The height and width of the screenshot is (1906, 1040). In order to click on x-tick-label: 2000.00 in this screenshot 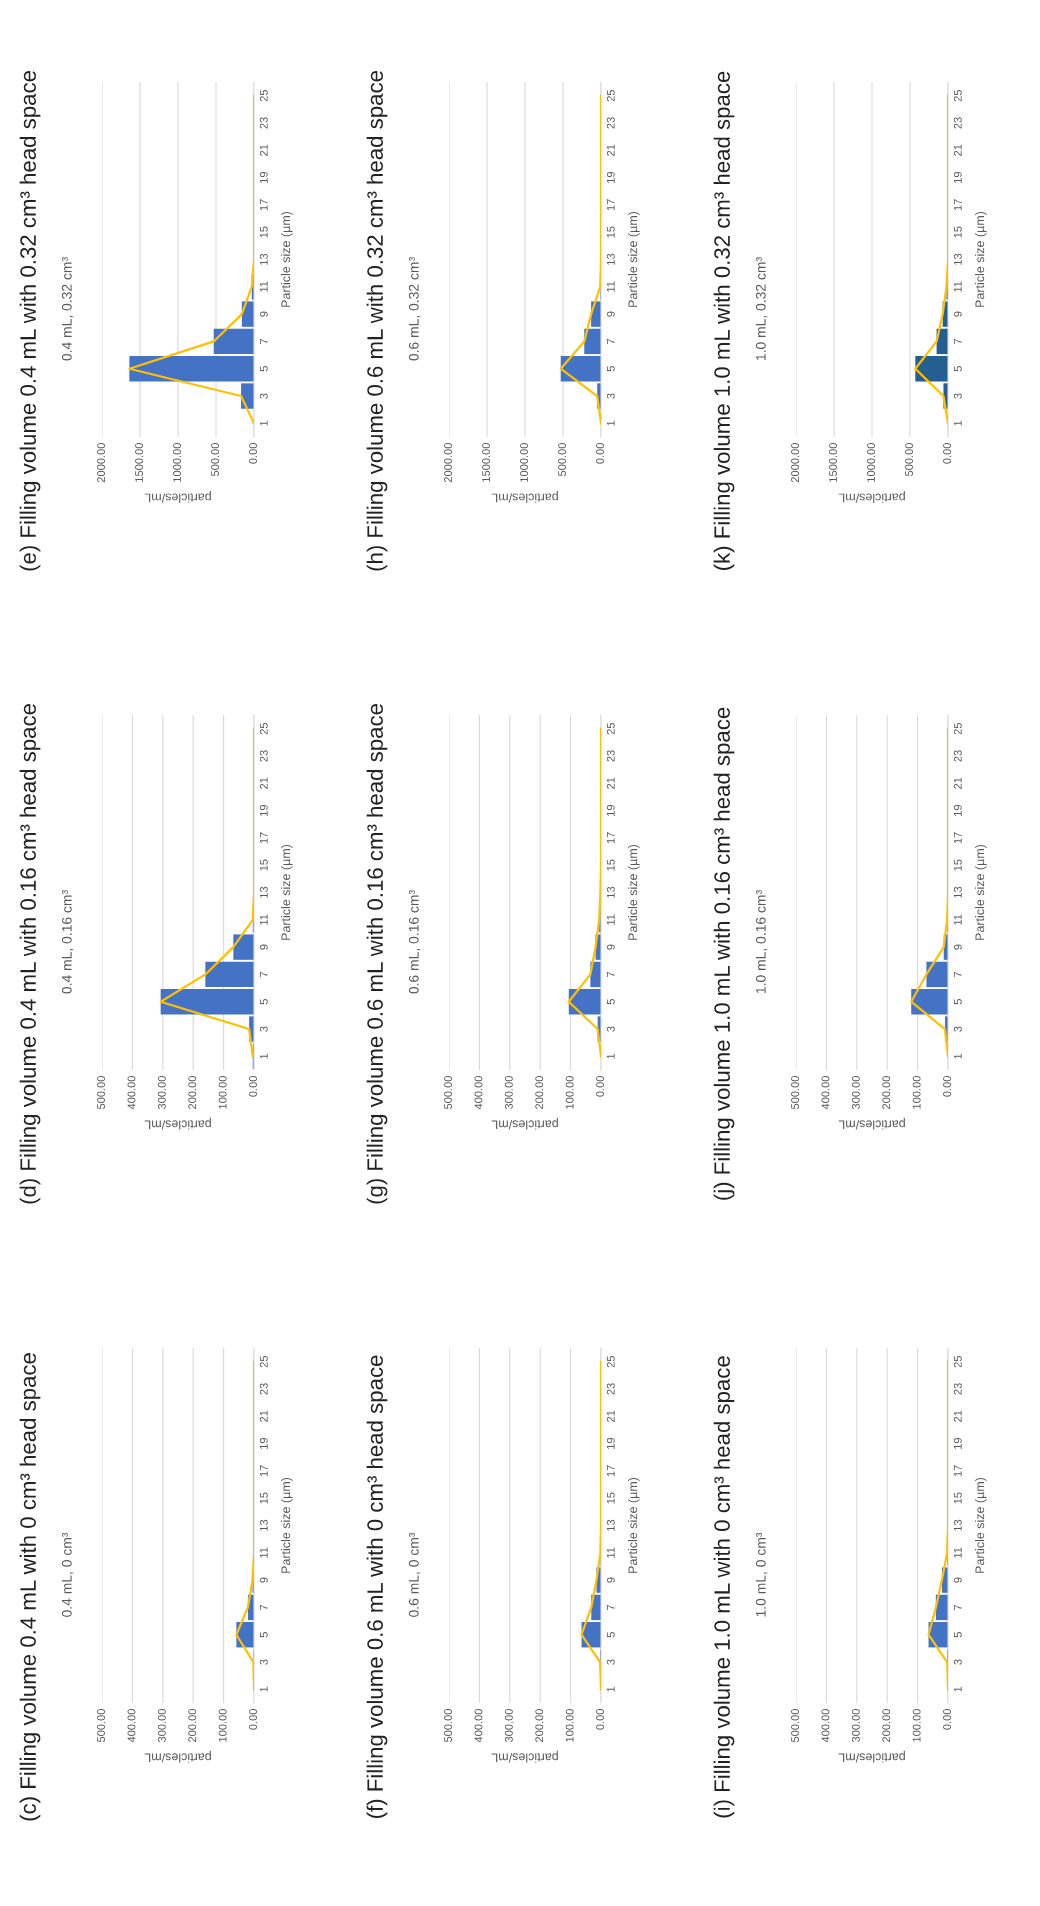, I will do `click(795, 462)`.